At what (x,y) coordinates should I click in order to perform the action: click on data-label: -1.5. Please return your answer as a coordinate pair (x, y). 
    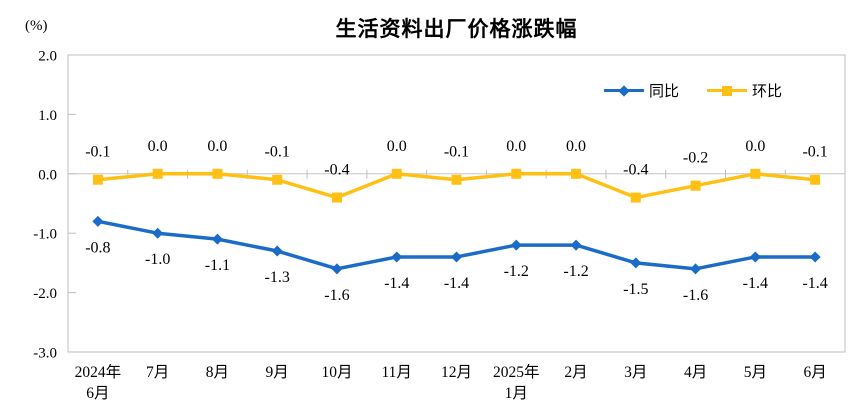
    Looking at the image, I should click on (635, 289).